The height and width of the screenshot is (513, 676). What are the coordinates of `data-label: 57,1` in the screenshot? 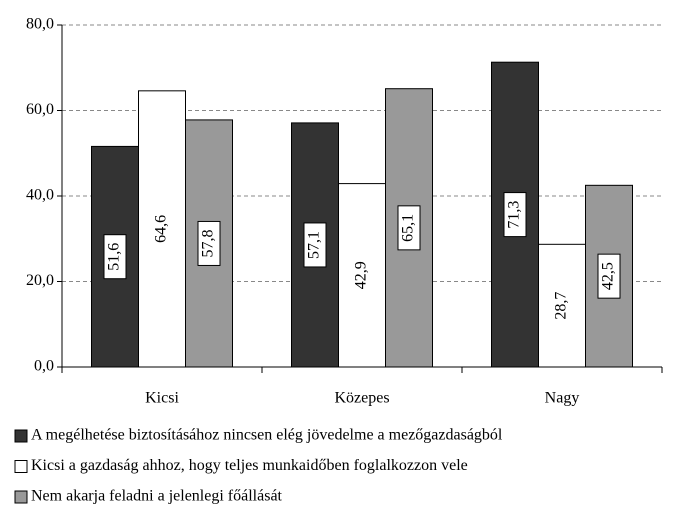 It's located at (314, 245).